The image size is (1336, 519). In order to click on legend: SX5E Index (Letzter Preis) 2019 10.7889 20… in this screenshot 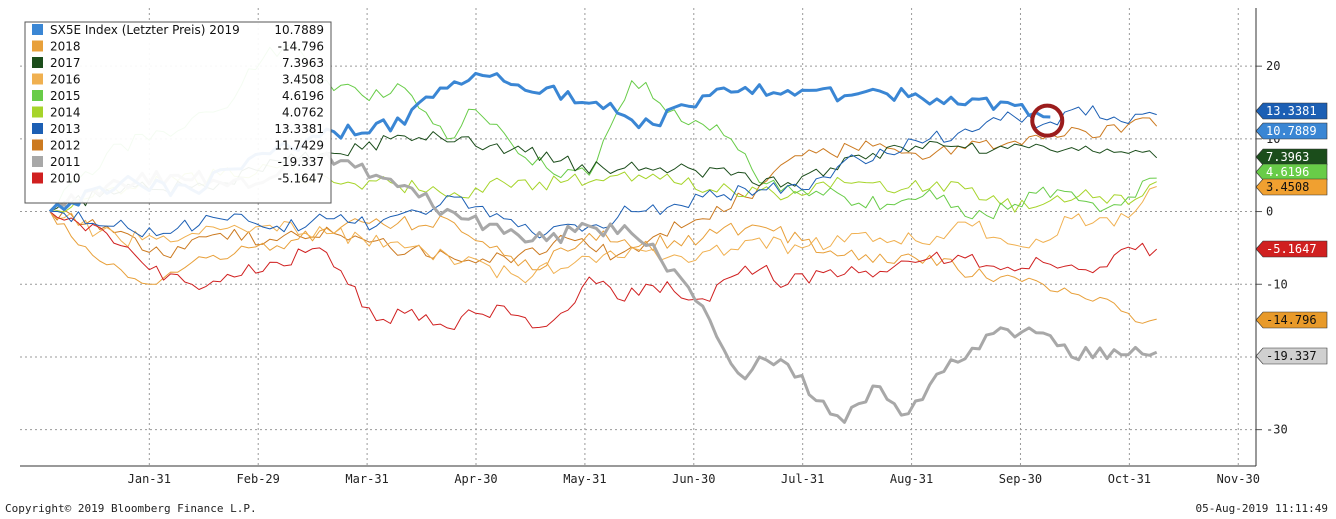, I will do `click(178, 112)`.